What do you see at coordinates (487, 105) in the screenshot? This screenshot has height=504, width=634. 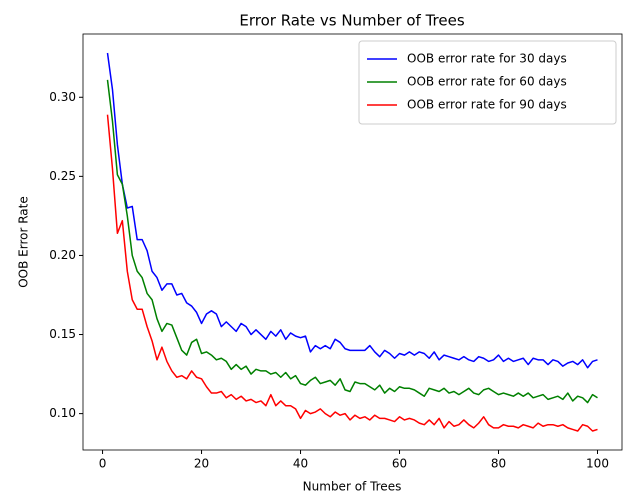 I see `legend-label: OOB error rate for 90 days` at bounding box center [487, 105].